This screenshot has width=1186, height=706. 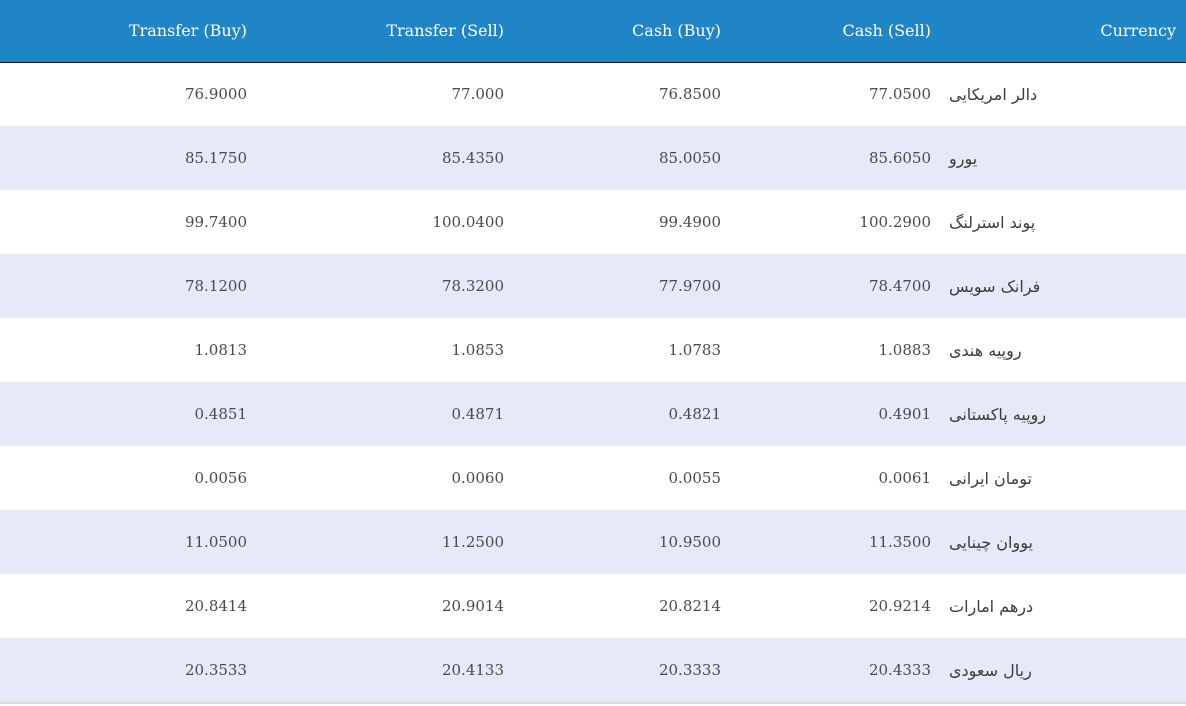 I want to click on cell-transfer-buy: 11.0500, so click(x=215, y=542).